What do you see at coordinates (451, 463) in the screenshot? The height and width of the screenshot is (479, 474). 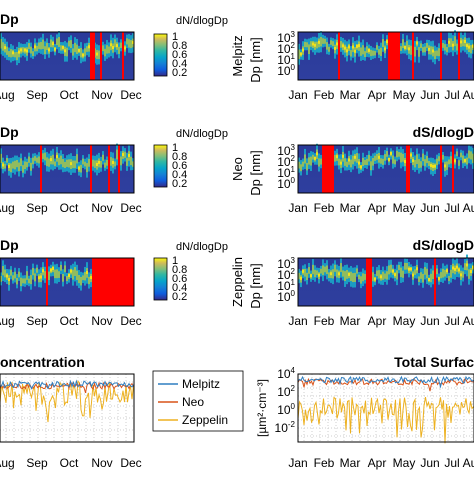 I see `x-tick-label: Jul` at bounding box center [451, 463].